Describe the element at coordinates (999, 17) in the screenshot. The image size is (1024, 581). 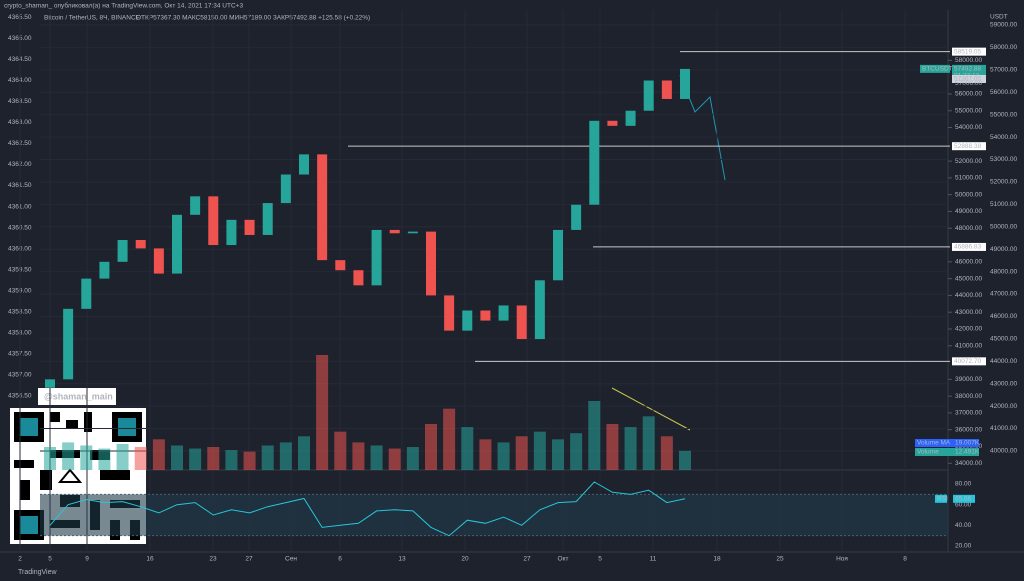
I see `unit-label: USDT` at that location.